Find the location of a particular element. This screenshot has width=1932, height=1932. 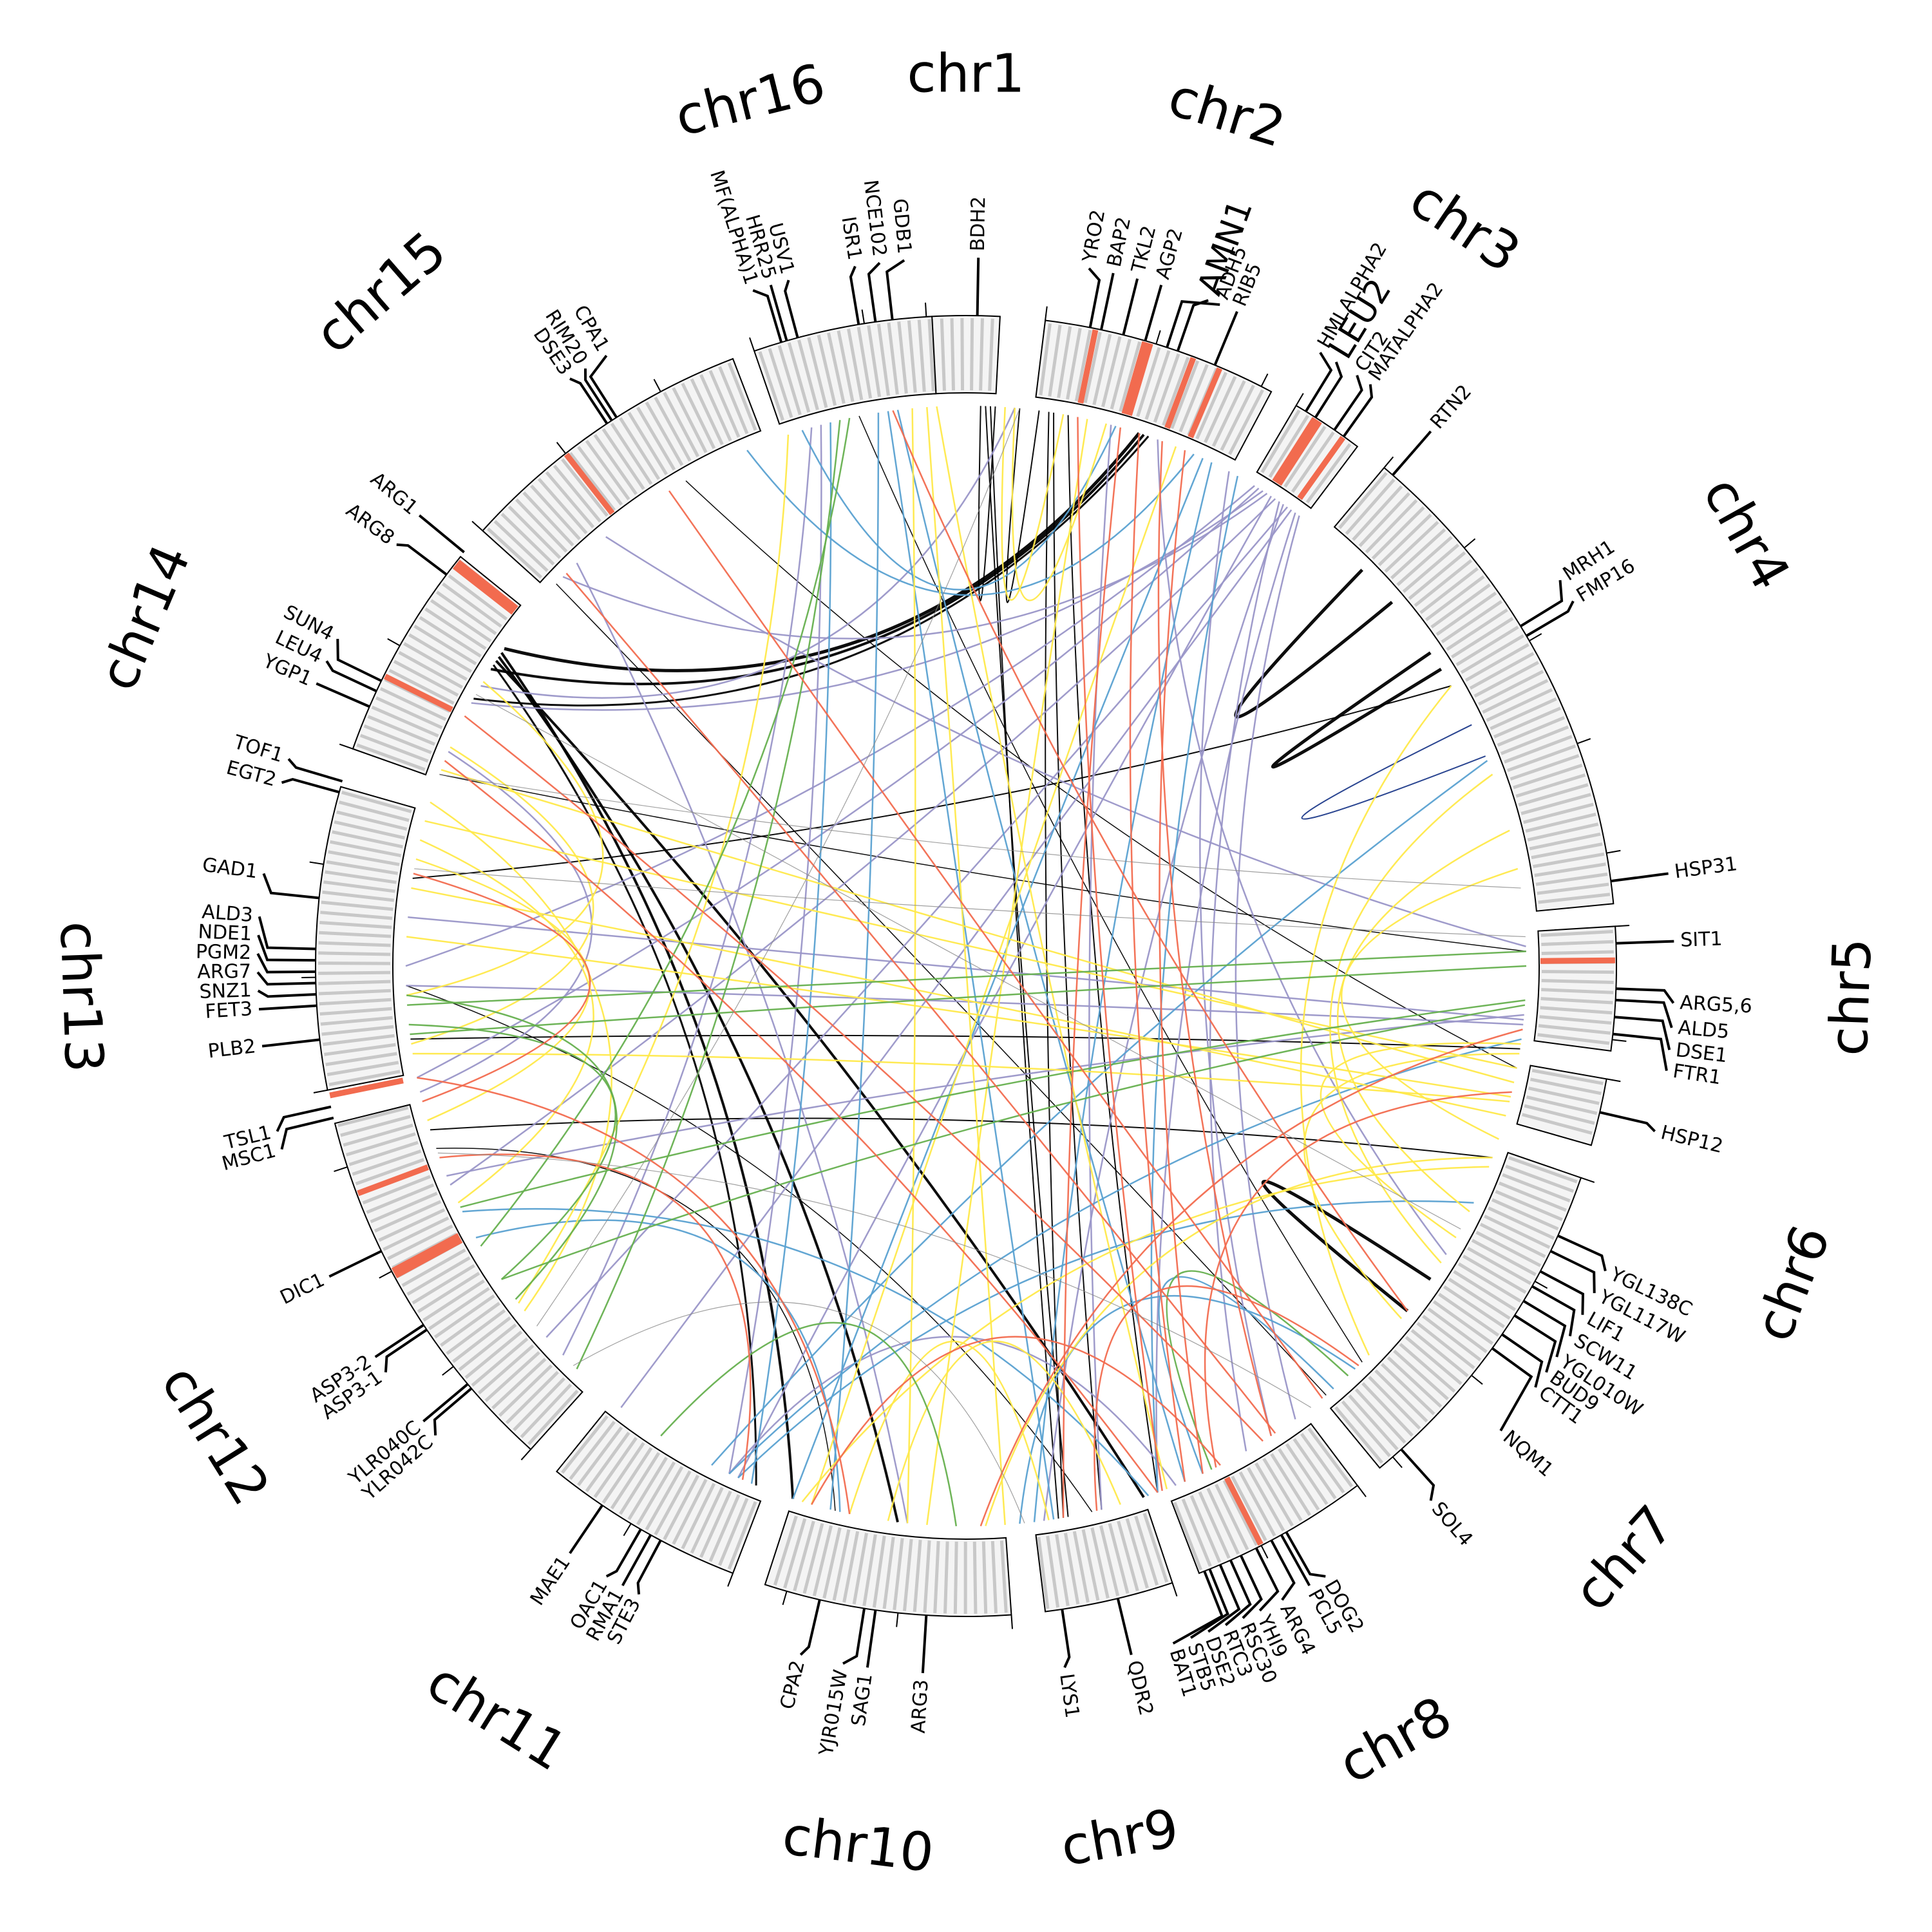

chromosome-chr2 is located at coordinates (1154, 383).